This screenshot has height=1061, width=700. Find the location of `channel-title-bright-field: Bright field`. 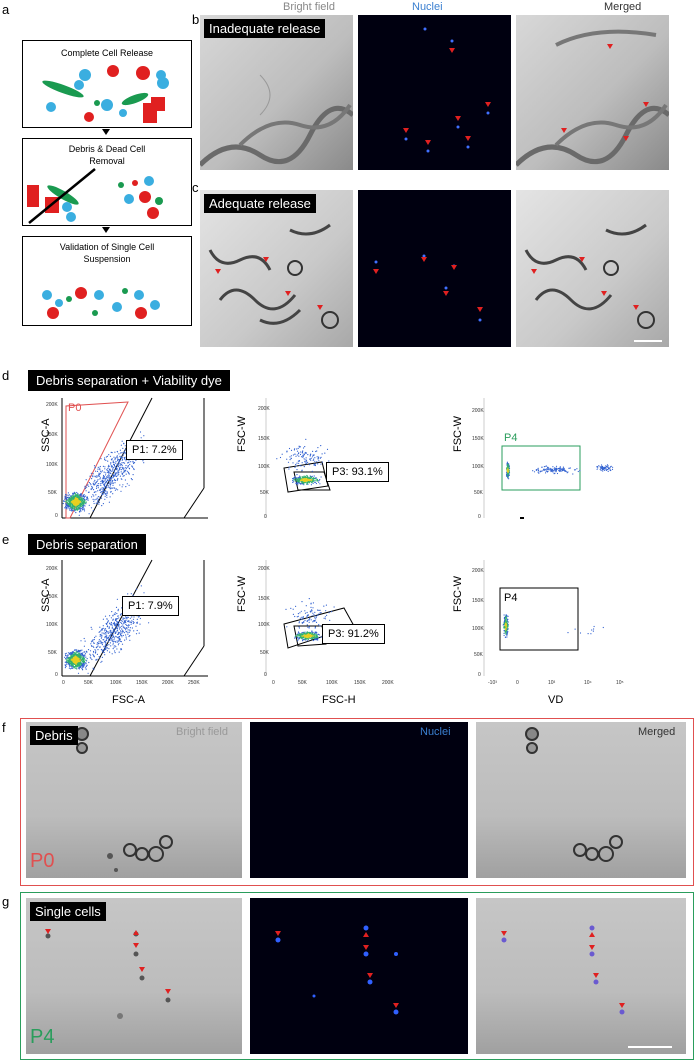

channel-title-bright-field: Bright field is located at coordinates (309, 7).